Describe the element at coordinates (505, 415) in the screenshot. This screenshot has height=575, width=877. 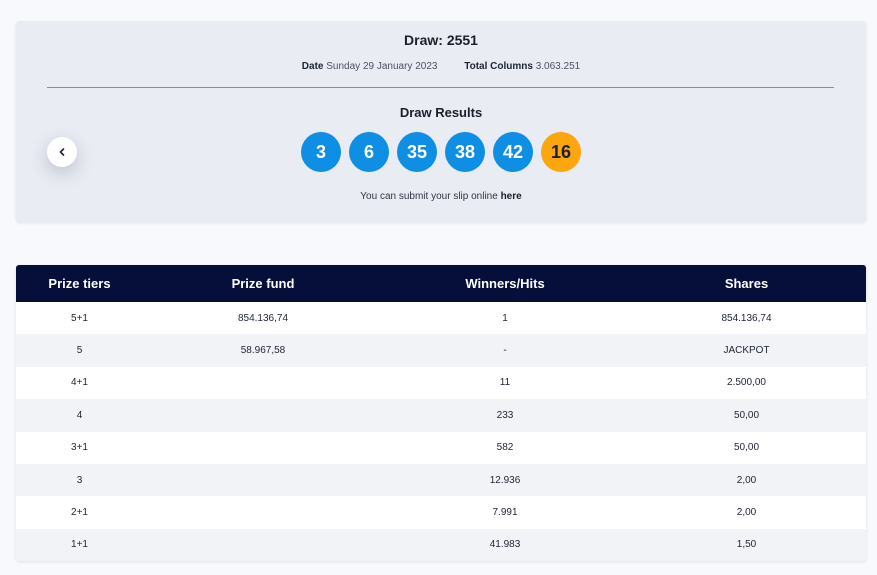
I see `winners-cell: 233` at that location.